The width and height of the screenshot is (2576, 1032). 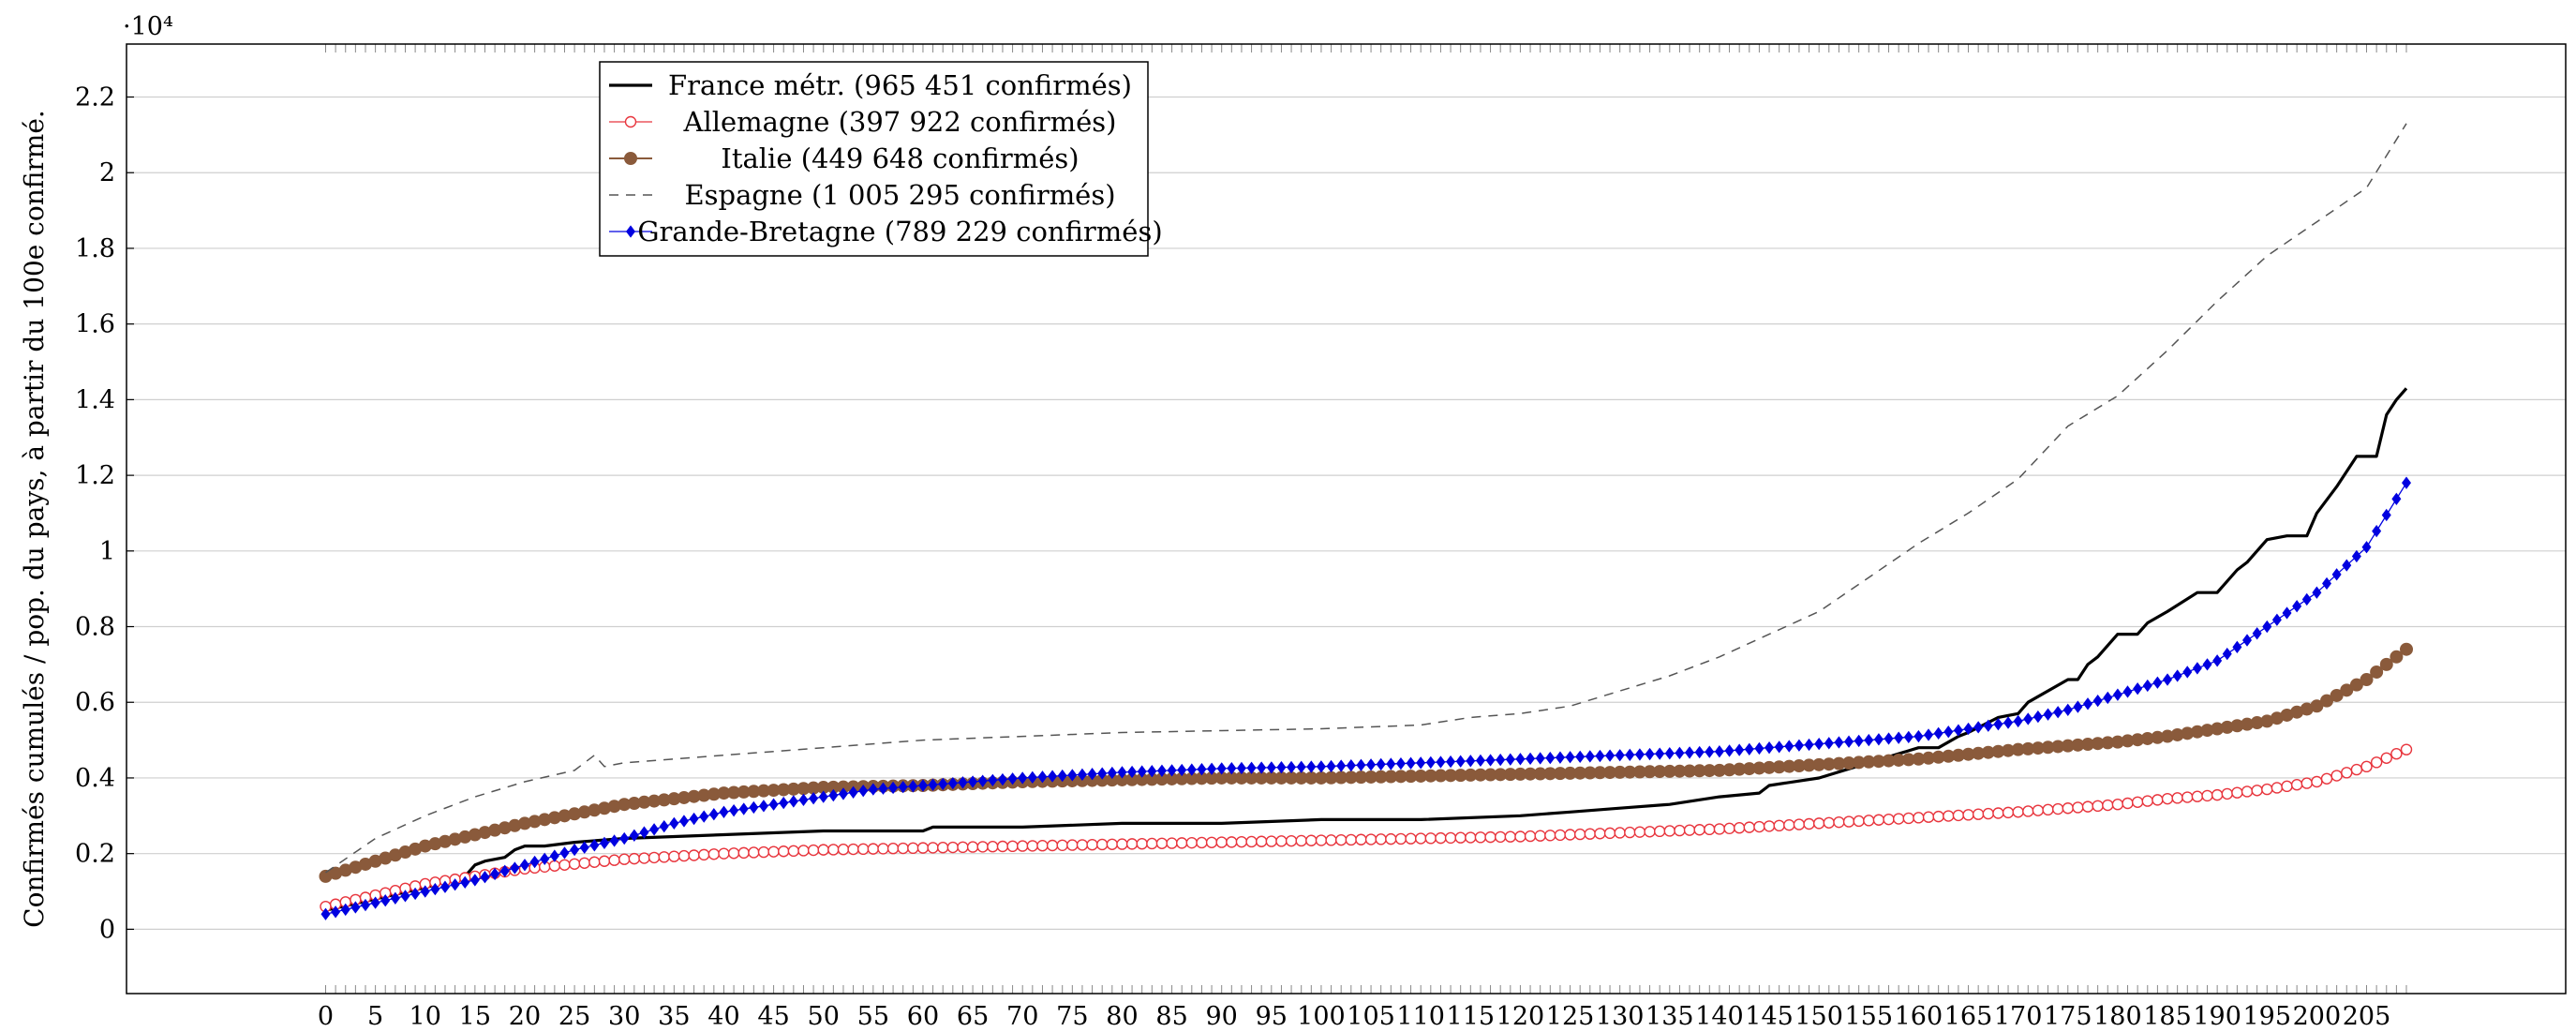 What do you see at coordinates (1072, 1016) in the screenshot?
I see `x-tick-label: 75` at bounding box center [1072, 1016].